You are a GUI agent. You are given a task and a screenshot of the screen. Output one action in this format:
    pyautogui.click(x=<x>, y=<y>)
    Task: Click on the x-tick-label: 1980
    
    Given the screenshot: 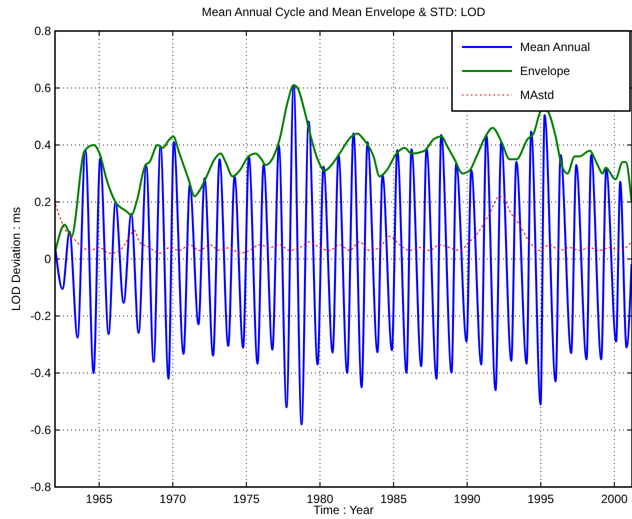 What is the action you would take?
    pyautogui.click(x=320, y=499)
    